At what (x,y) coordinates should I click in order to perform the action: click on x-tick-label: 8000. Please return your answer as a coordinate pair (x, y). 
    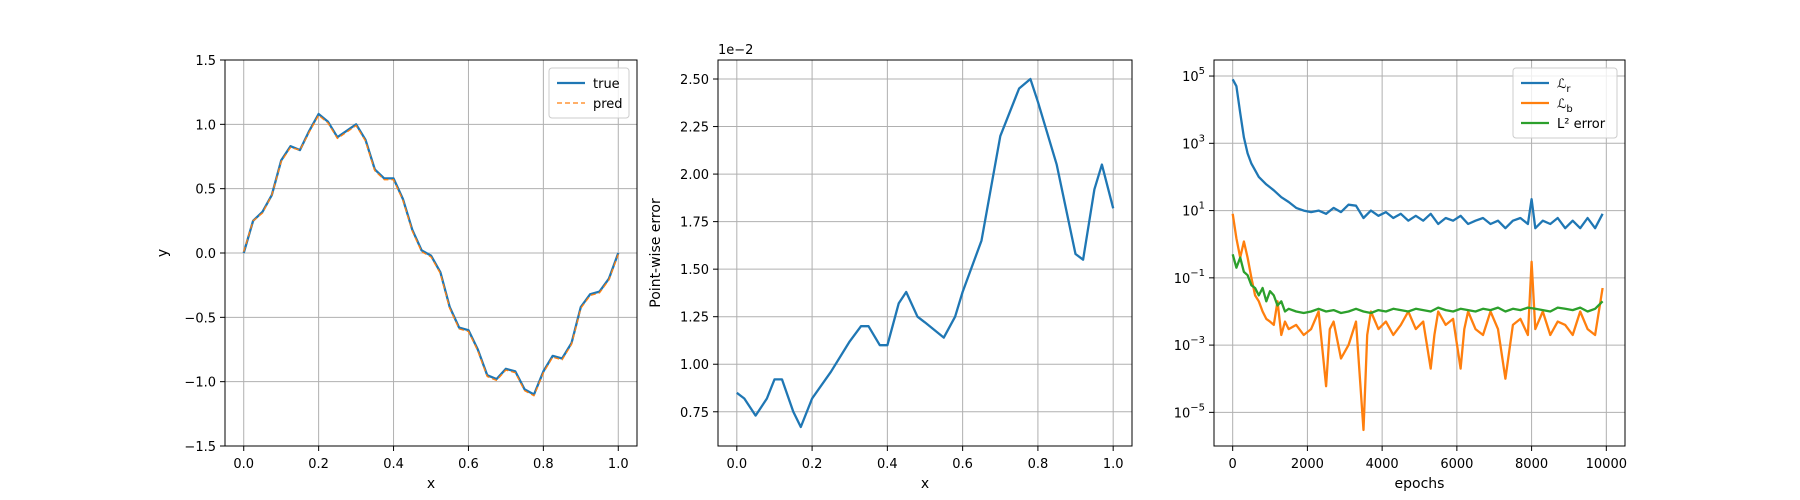
    Looking at the image, I should click on (1531, 464).